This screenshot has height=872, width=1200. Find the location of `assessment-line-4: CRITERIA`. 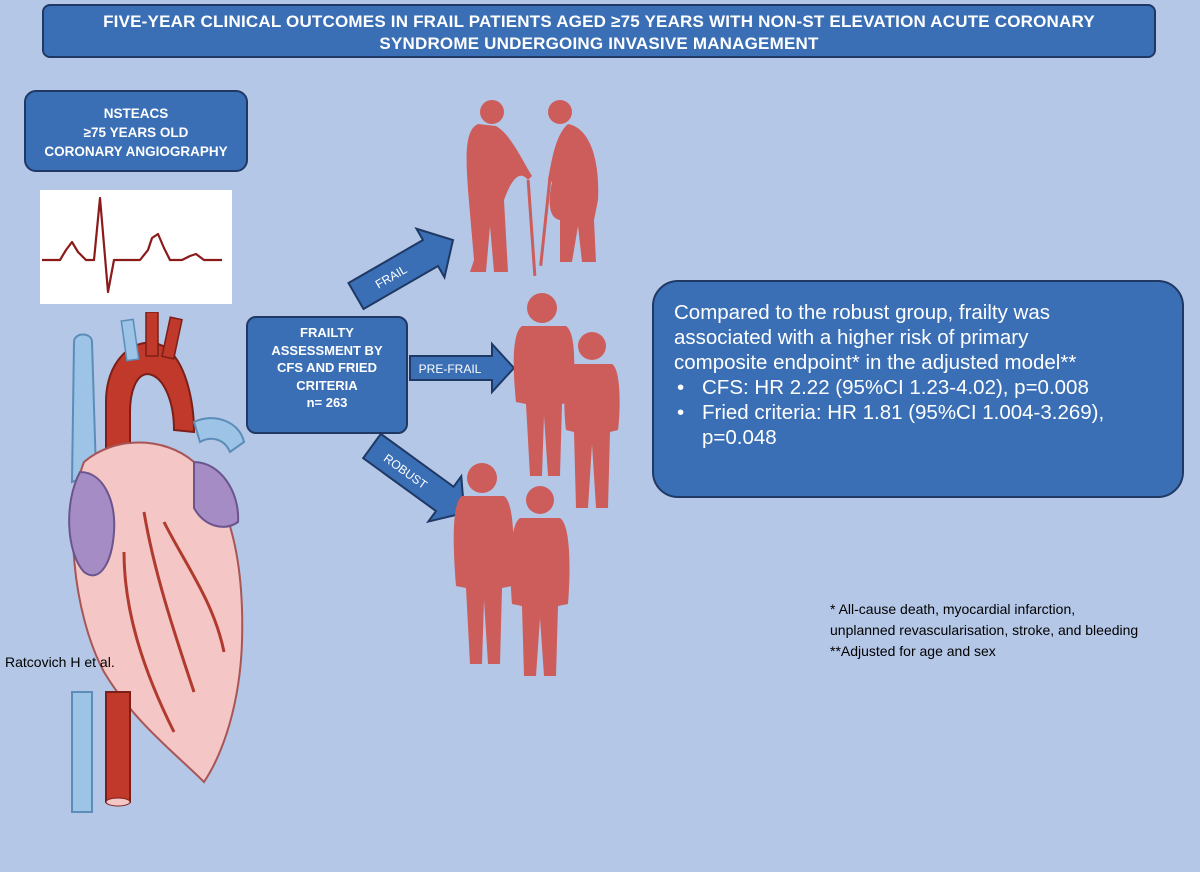

assessment-line-4: CRITERIA is located at coordinates (327, 385).